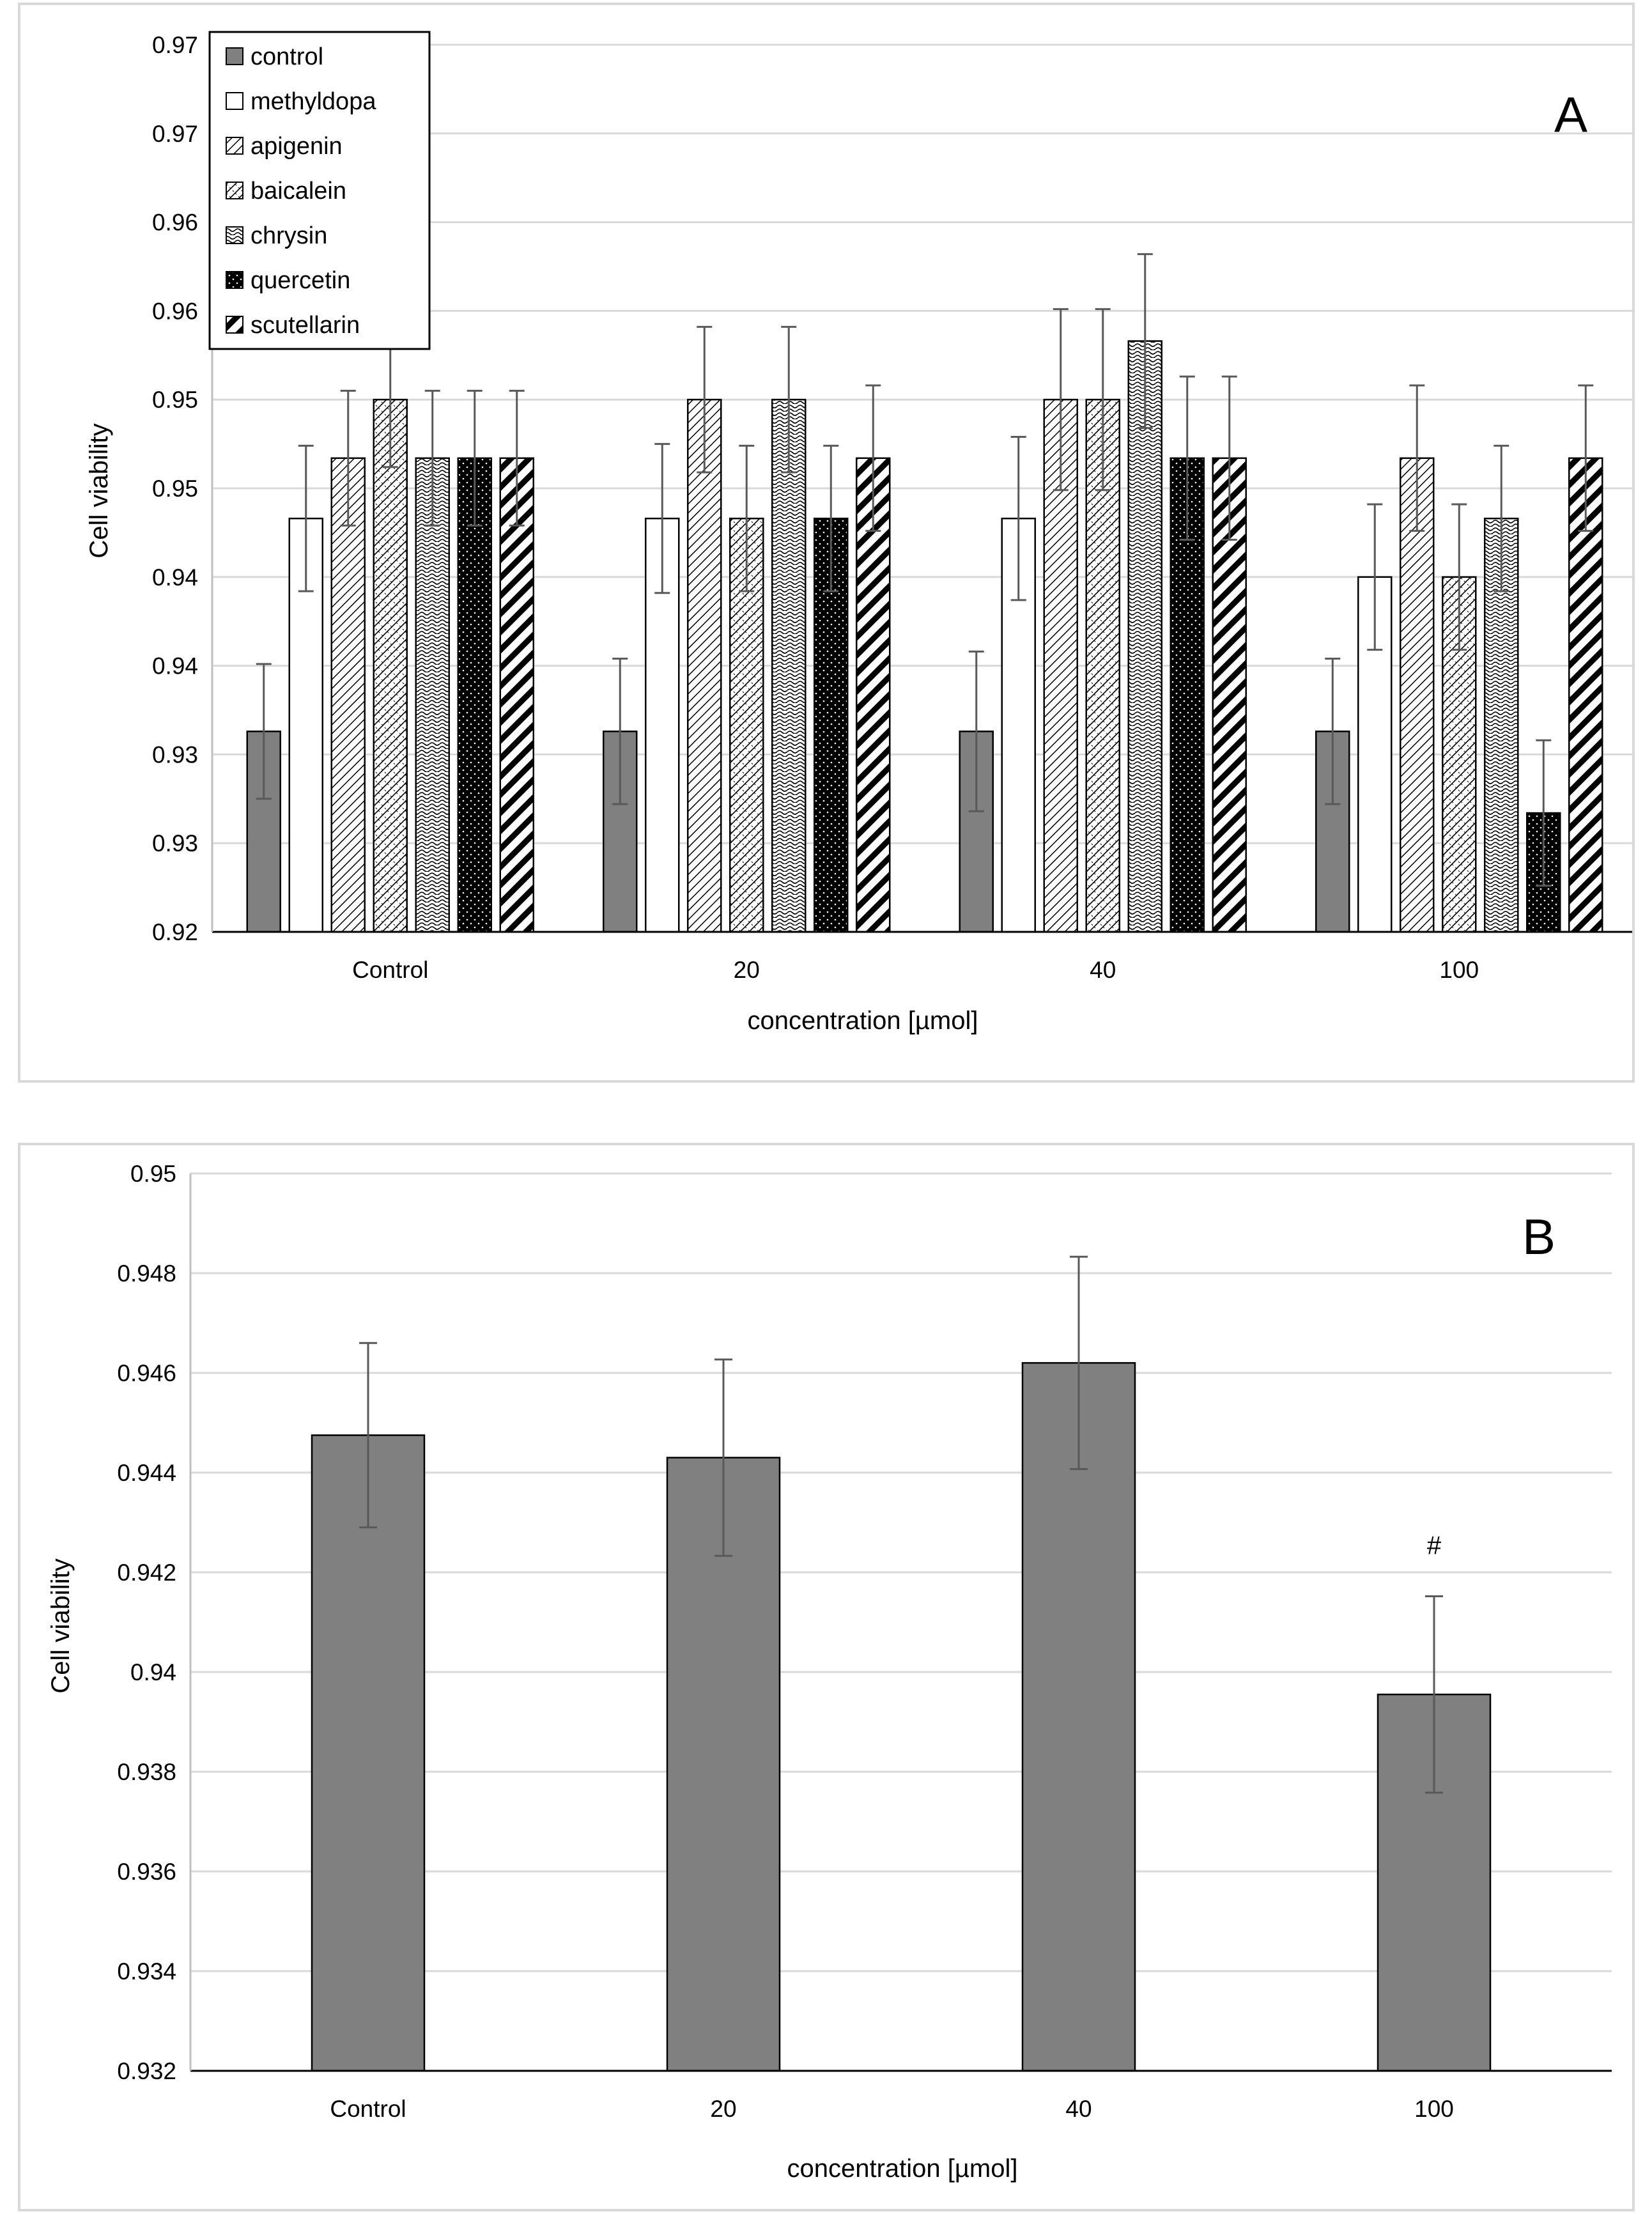 The height and width of the screenshot is (2214, 1652). Describe the element at coordinates (1539, 1237) in the screenshot. I see `panel-label: B` at that location.